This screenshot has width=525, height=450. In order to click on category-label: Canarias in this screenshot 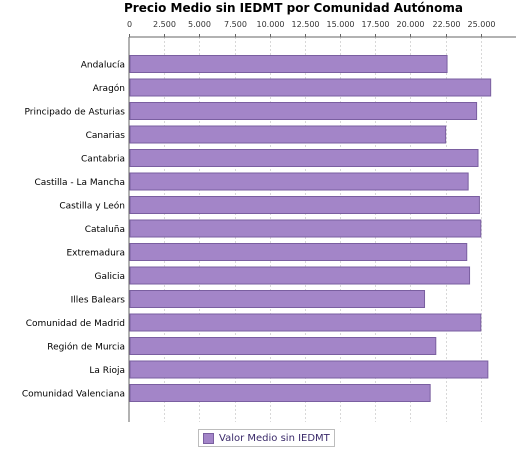, I will do `click(106, 136)`.